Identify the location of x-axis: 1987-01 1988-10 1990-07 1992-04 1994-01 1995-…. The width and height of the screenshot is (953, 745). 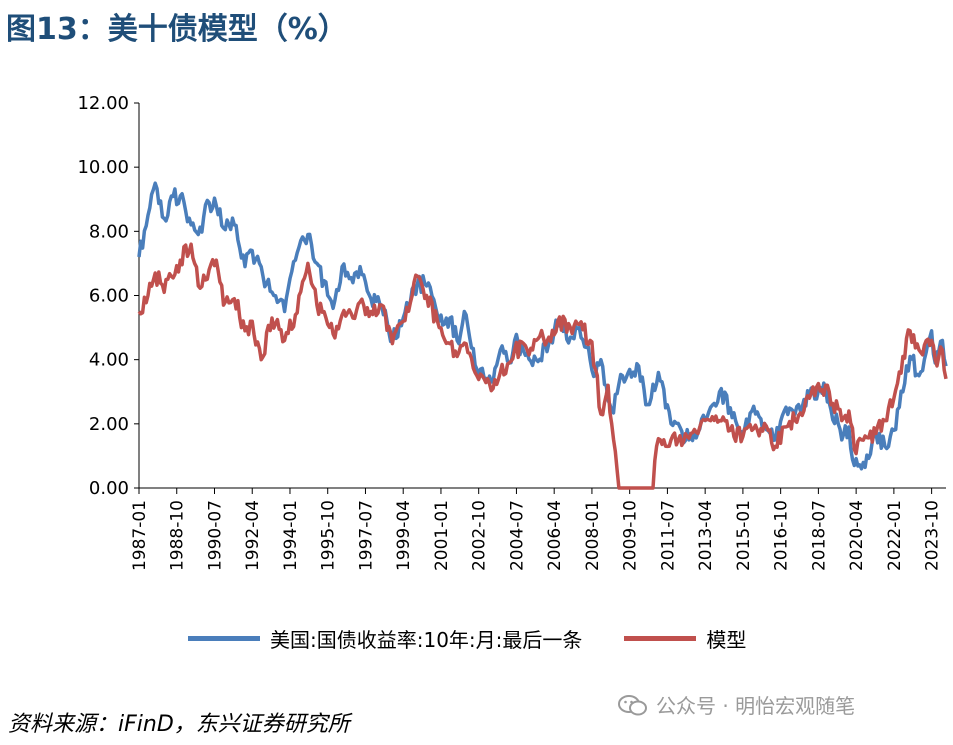
(538, 529).